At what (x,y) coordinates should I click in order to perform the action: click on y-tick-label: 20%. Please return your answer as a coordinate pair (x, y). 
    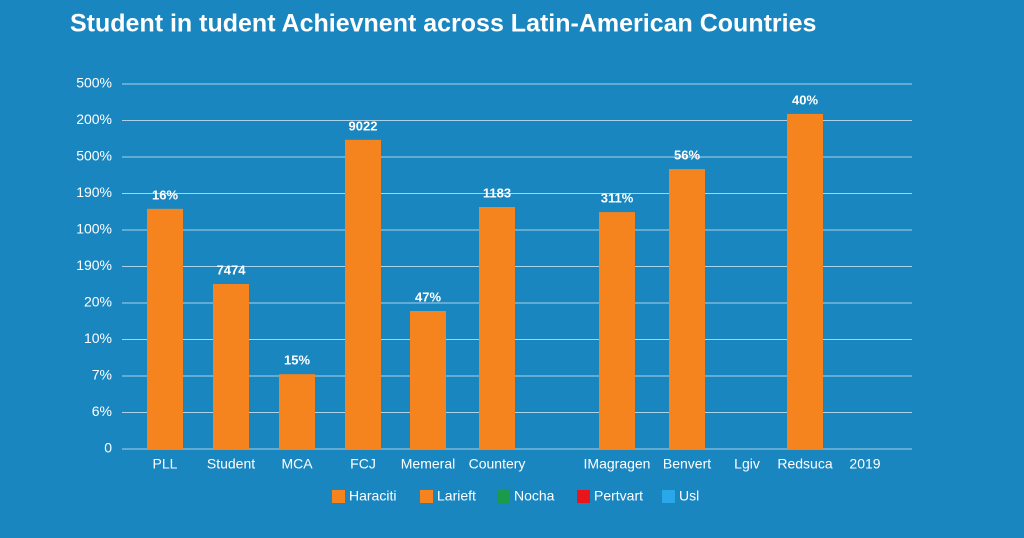
    Looking at the image, I should click on (98, 302).